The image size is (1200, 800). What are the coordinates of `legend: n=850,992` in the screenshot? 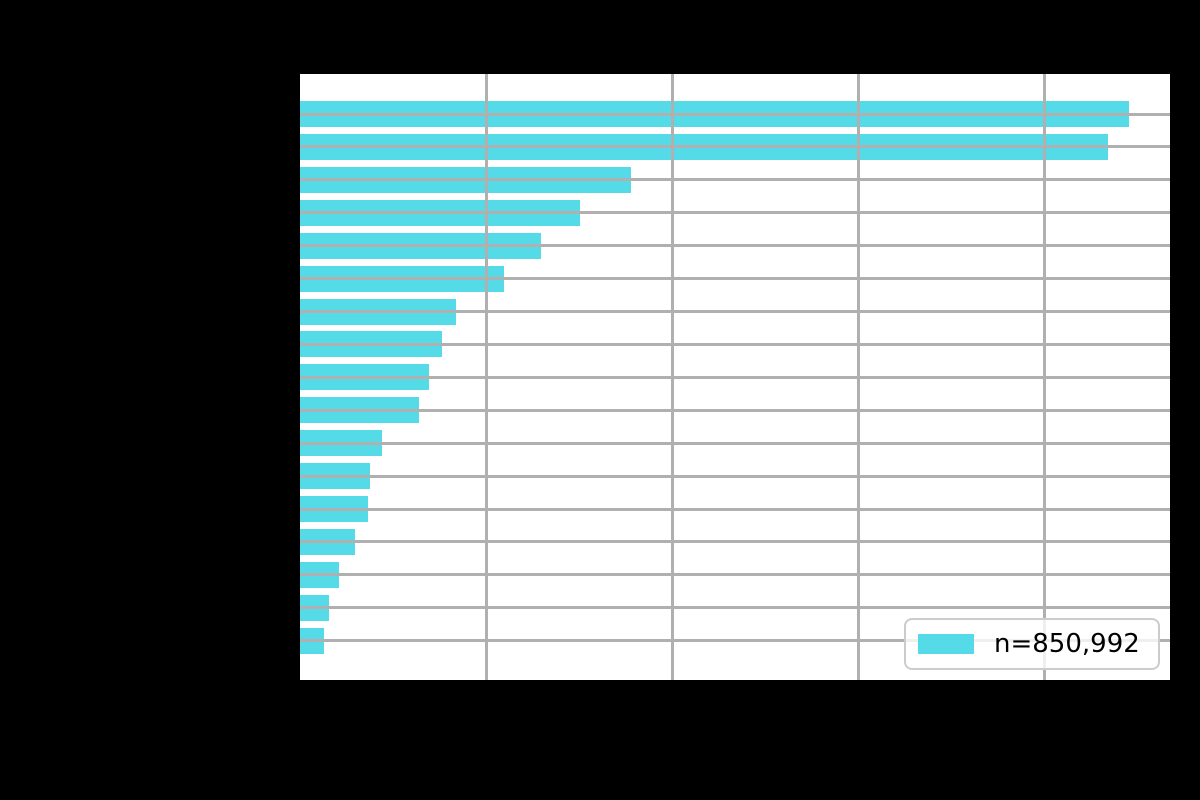 It's located at (1032, 644).